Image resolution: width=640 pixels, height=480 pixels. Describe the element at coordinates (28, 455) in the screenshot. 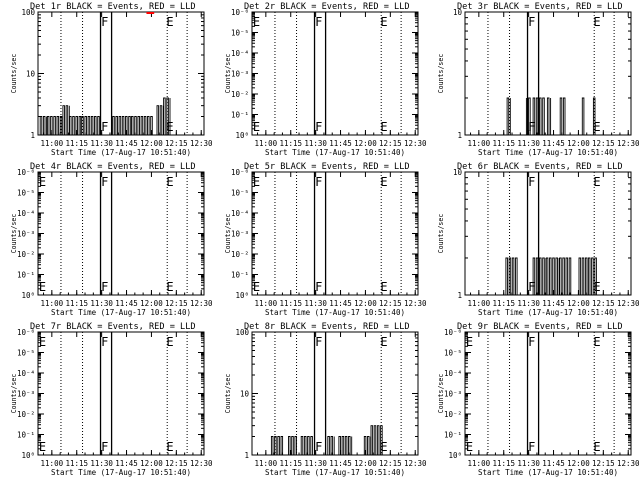

I see `y-tick-label: 10⁰` at that location.